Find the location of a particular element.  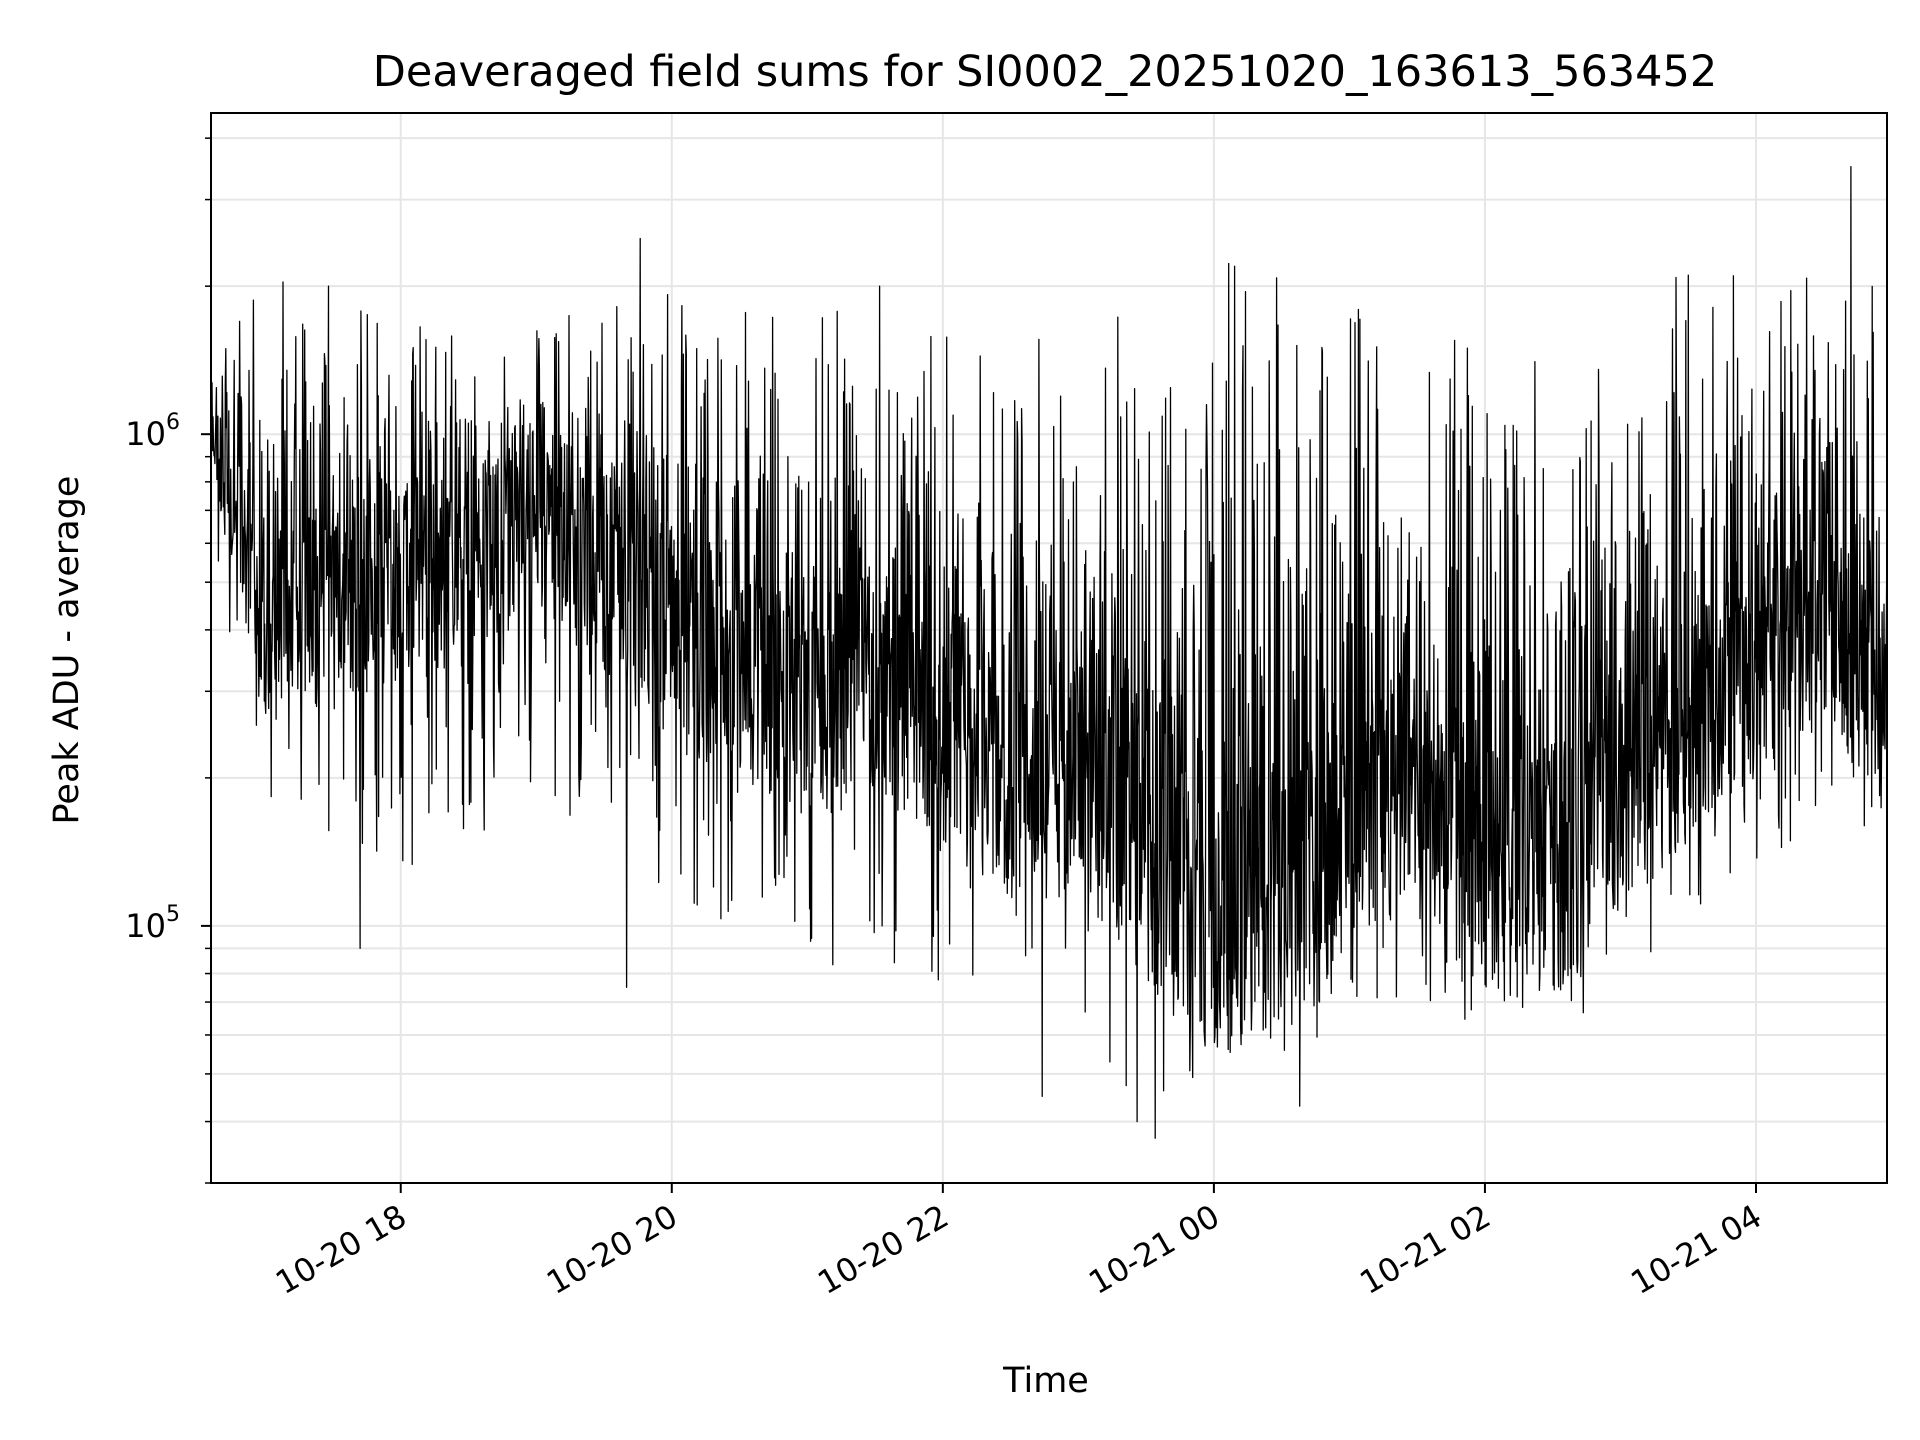

y-axis-title: Peak ADU - average is located at coordinates (67, 650).